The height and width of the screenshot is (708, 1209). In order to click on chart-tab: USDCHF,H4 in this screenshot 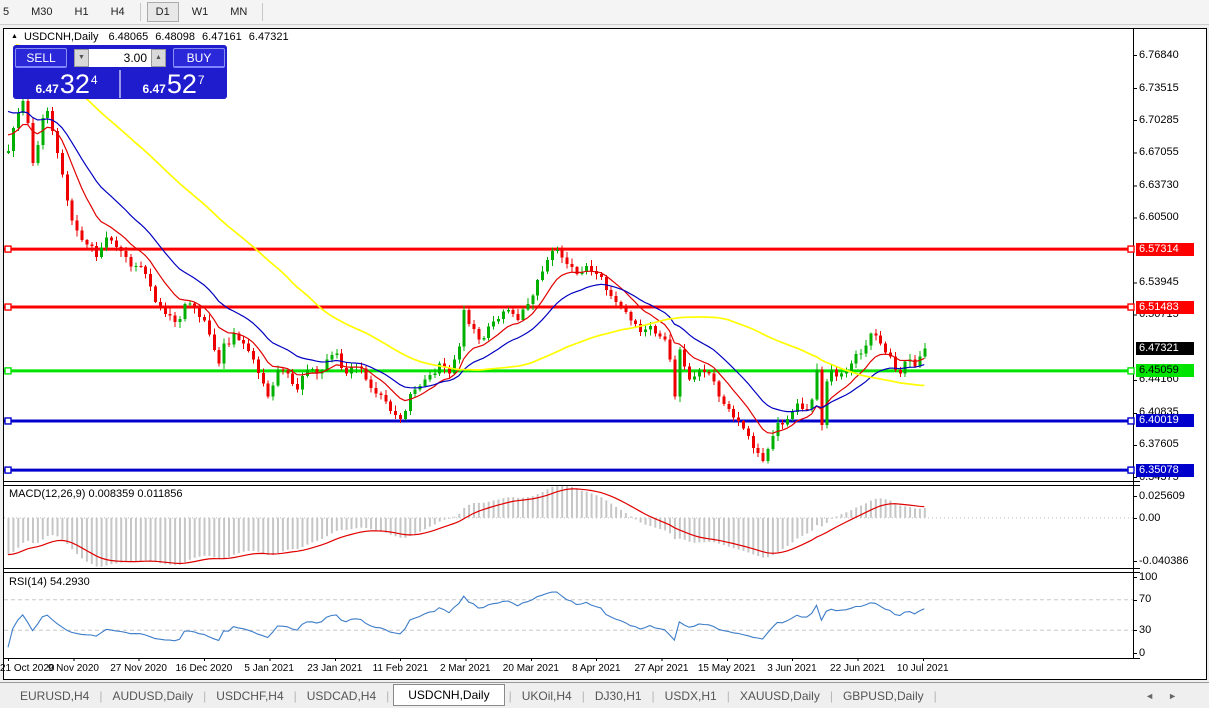, I will do `click(250, 695)`.